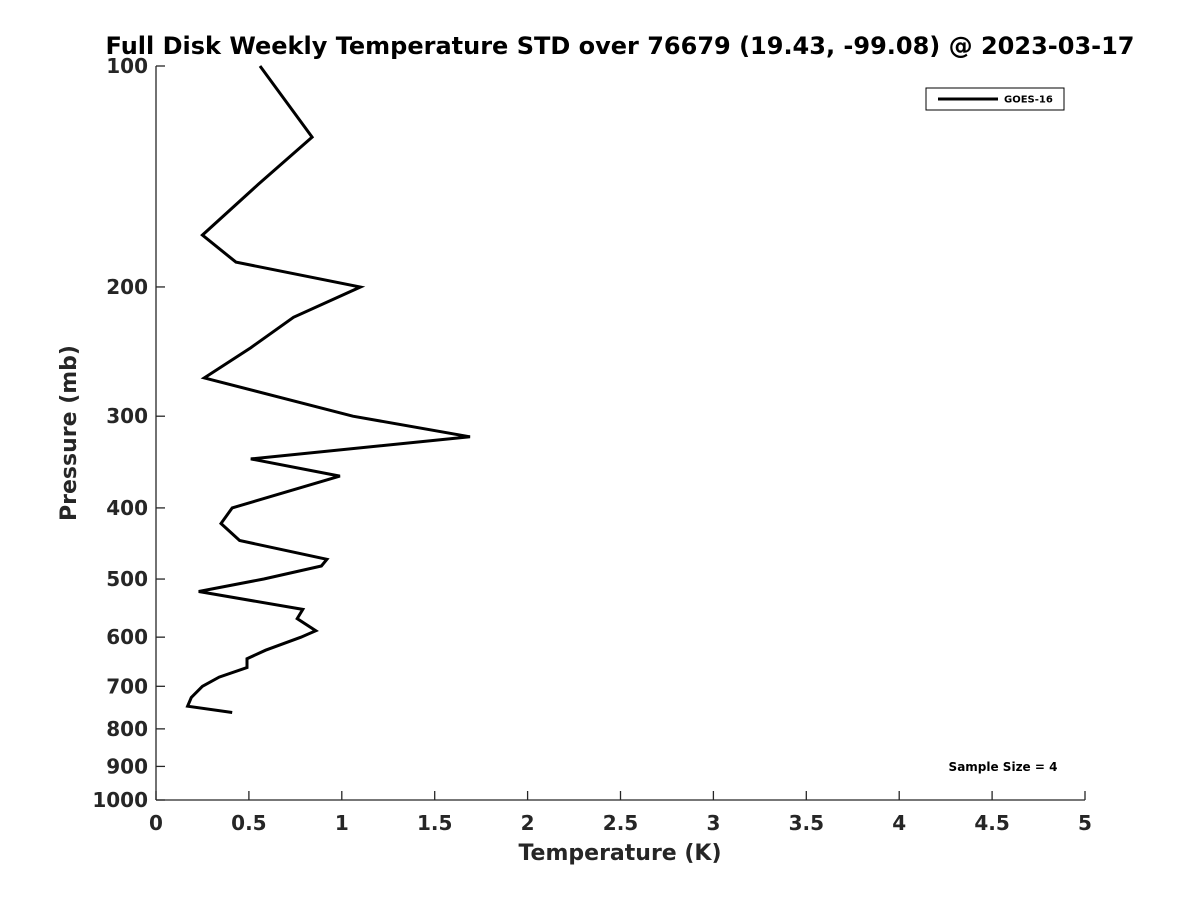 Image resolution: width=1200 pixels, height=900 pixels. I want to click on x-tick-label: 1, so click(342, 823).